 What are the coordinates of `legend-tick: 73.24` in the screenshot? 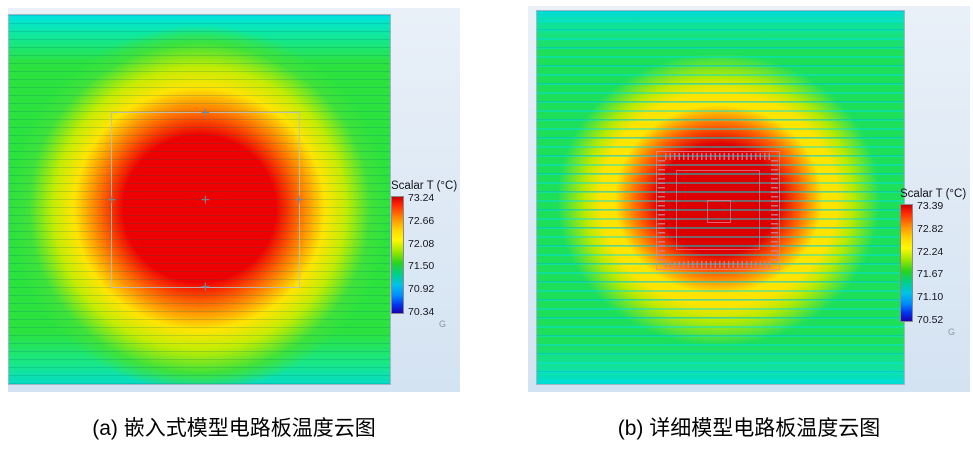 It's located at (421, 198).